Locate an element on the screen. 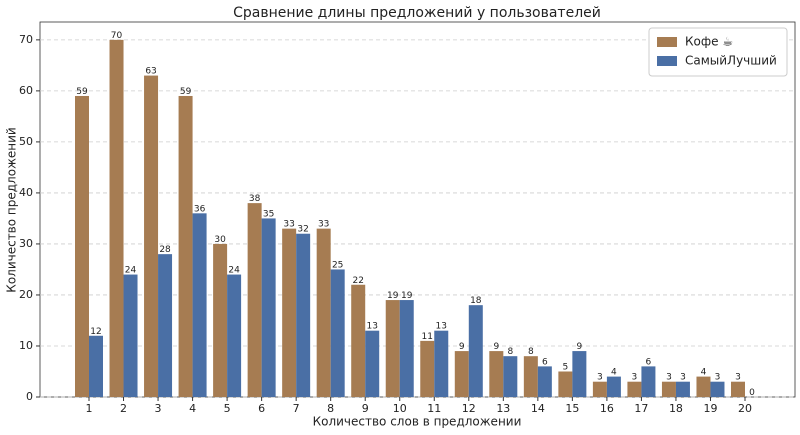 The image size is (800, 435). value-label: 19 is located at coordinates (393, 296).